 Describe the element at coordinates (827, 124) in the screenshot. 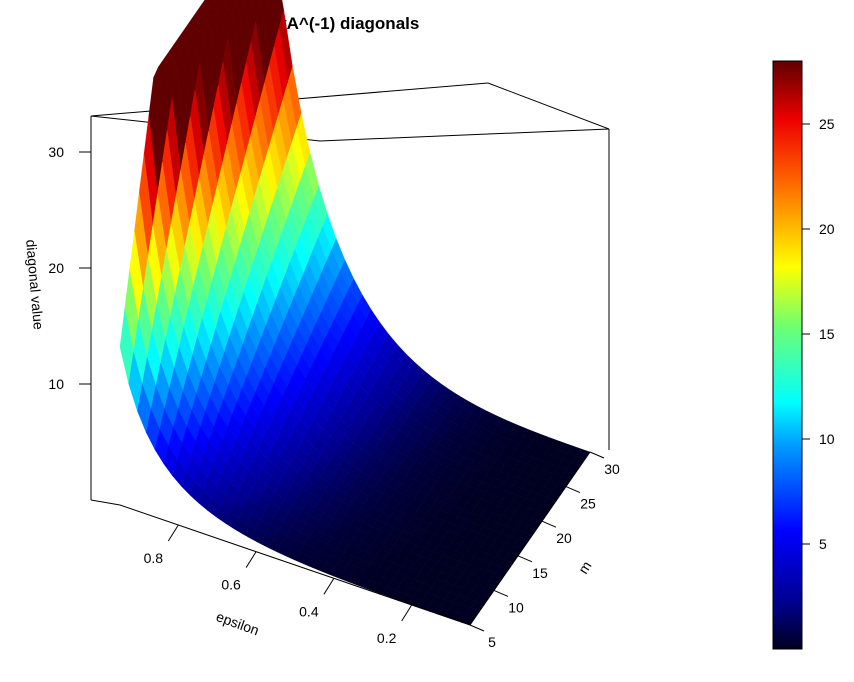

I see `colorbar-tick-label: 25` at that location.